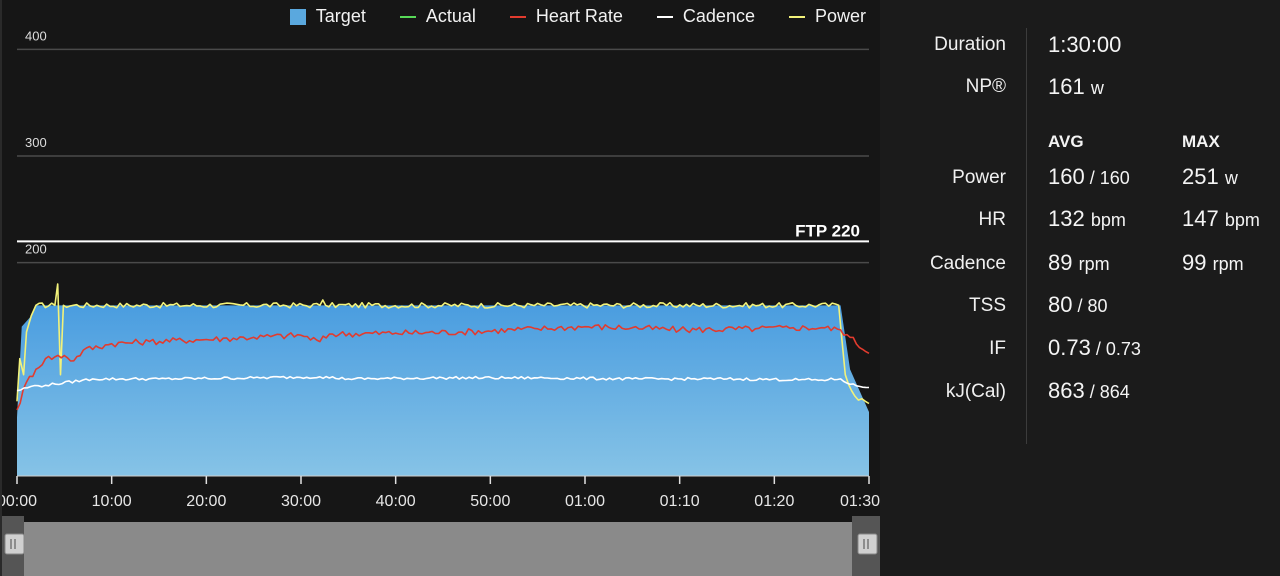  What do you see at coordinates (1089, 390) in the screenshot?
I see `kj-value: 863 / 864` at bounding box center [1089, 390].